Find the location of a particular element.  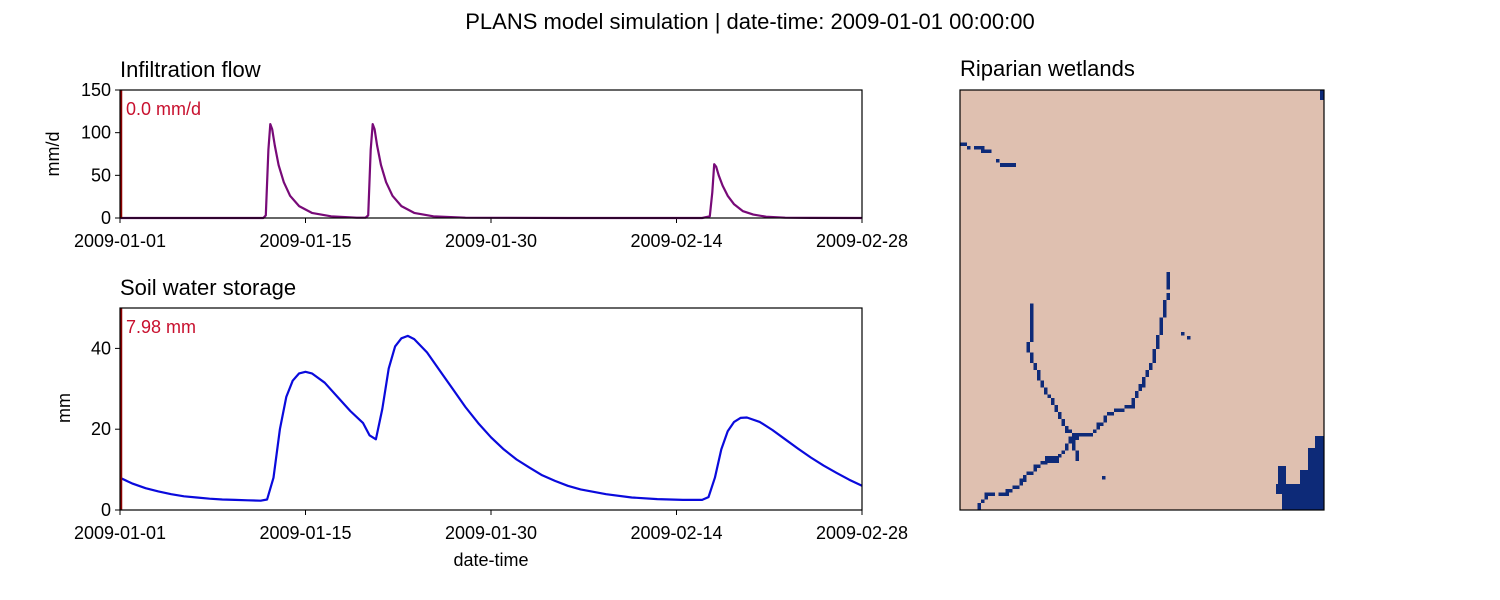

storage-current-value: 7.98 mm is located at coordinates (161, 327).